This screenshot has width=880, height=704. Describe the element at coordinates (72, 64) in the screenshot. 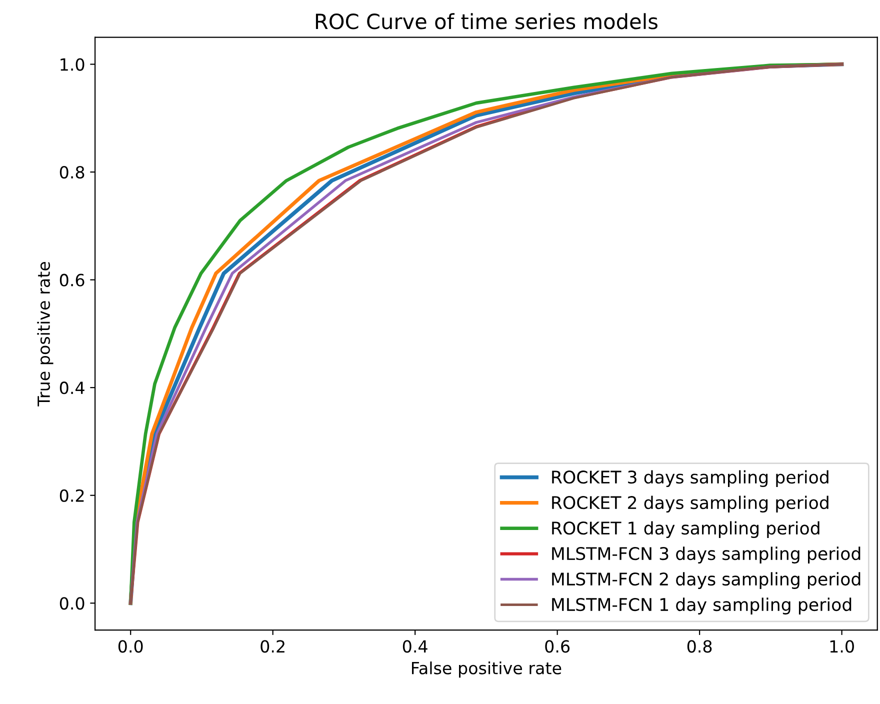

I see `y-tick-label: 1.0` at that location.